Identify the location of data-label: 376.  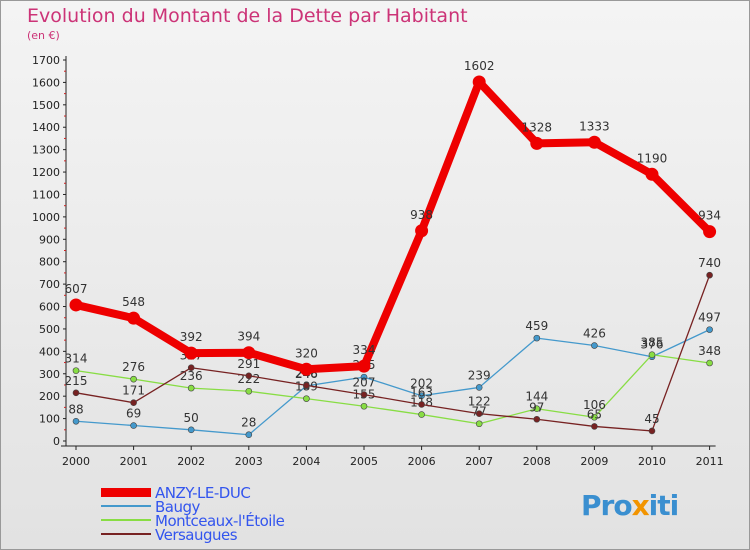
(652, 345).